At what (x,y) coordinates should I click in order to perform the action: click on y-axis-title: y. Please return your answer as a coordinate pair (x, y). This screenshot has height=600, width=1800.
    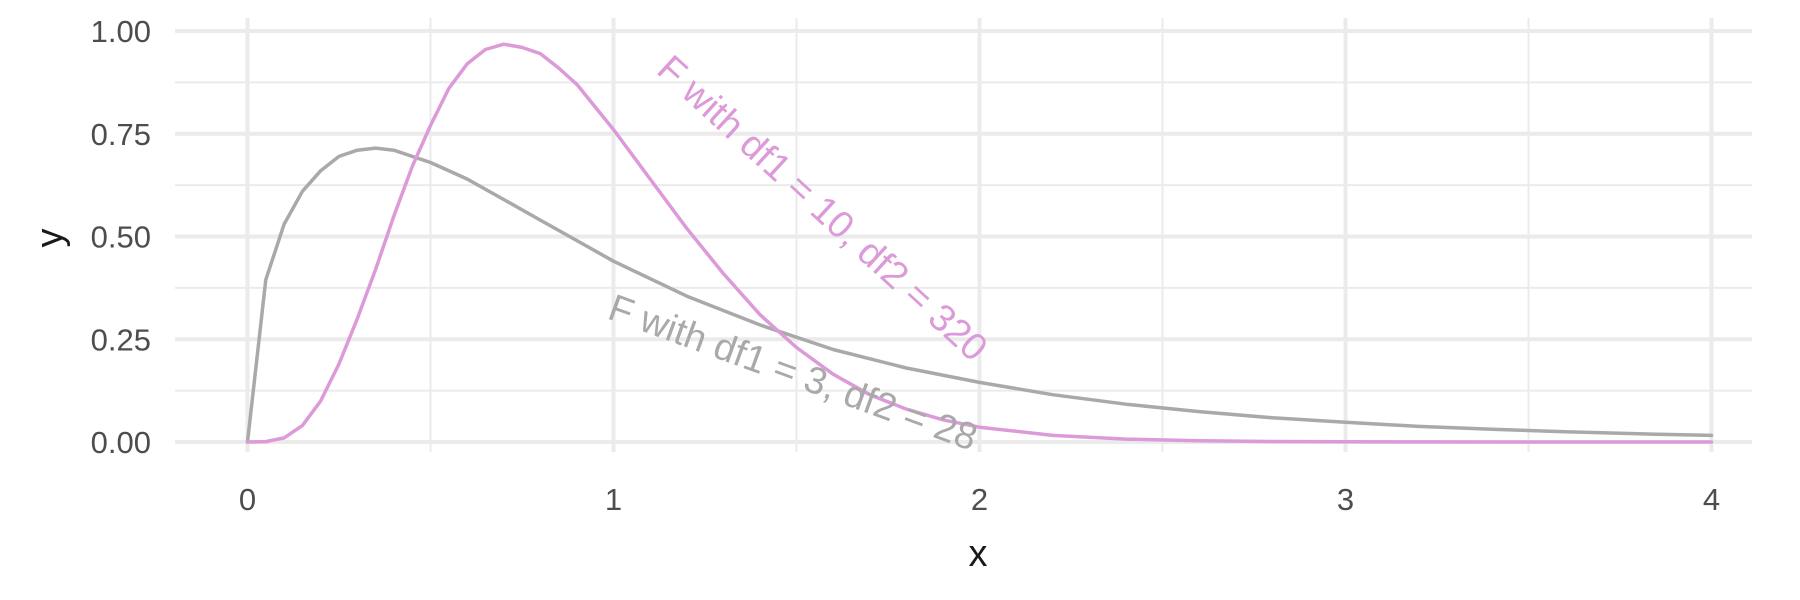
    Looking at the image, I should click on (50, 238).